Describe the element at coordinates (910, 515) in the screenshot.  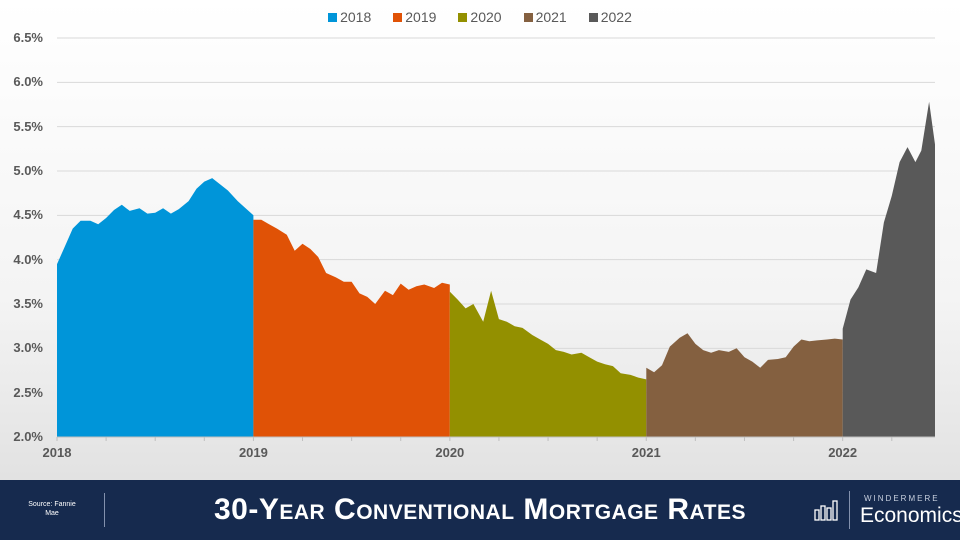
I see `brand-subtitle: Economics` at that location.